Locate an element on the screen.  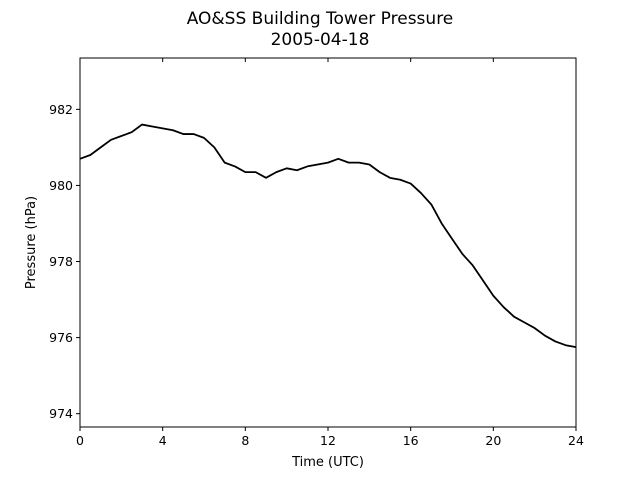
x-axis-label: Time (UTC) is located at coordinates (327, 462).